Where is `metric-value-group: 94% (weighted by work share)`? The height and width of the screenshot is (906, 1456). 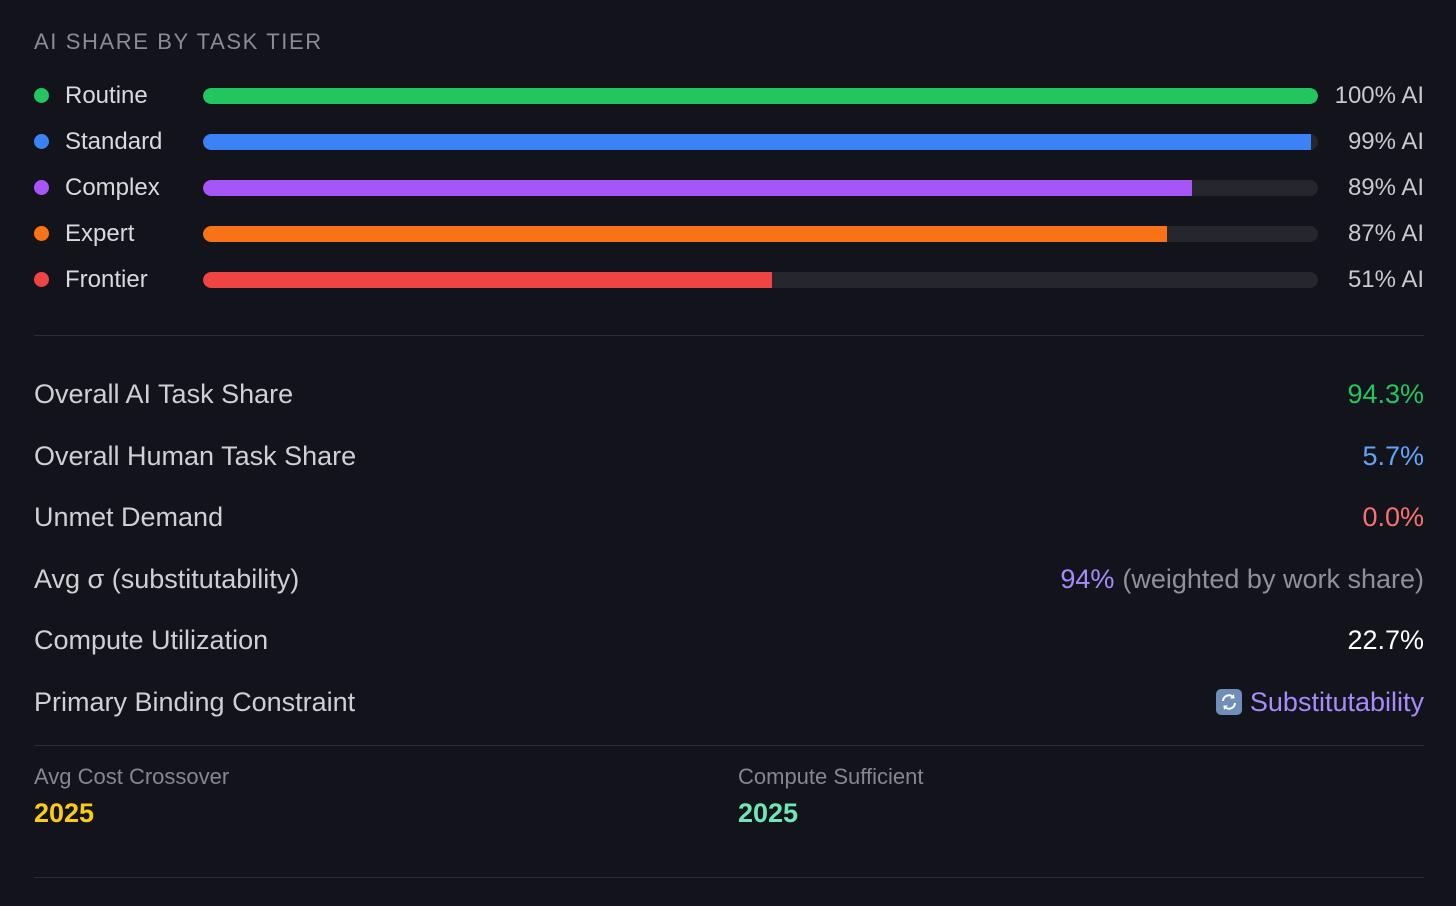 metric-value-group: 94% (weighted by work share) is located at coordinates (1242, 579).